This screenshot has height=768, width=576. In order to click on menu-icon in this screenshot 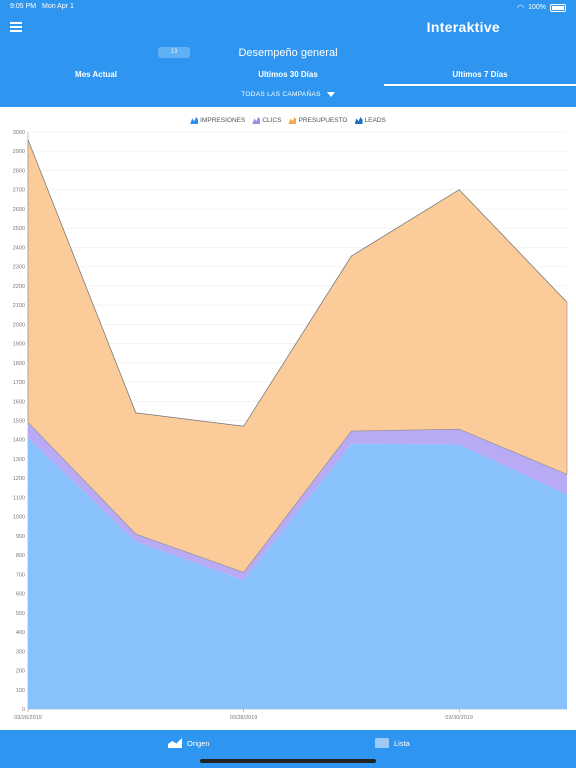, I will do `click(16, 27)`.